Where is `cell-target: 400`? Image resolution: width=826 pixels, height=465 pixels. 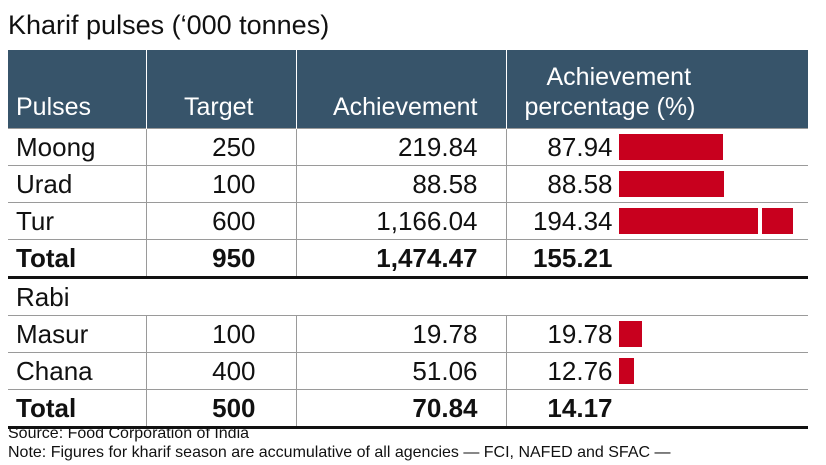 cell-target: 400 is located at coordinates (221, 371).